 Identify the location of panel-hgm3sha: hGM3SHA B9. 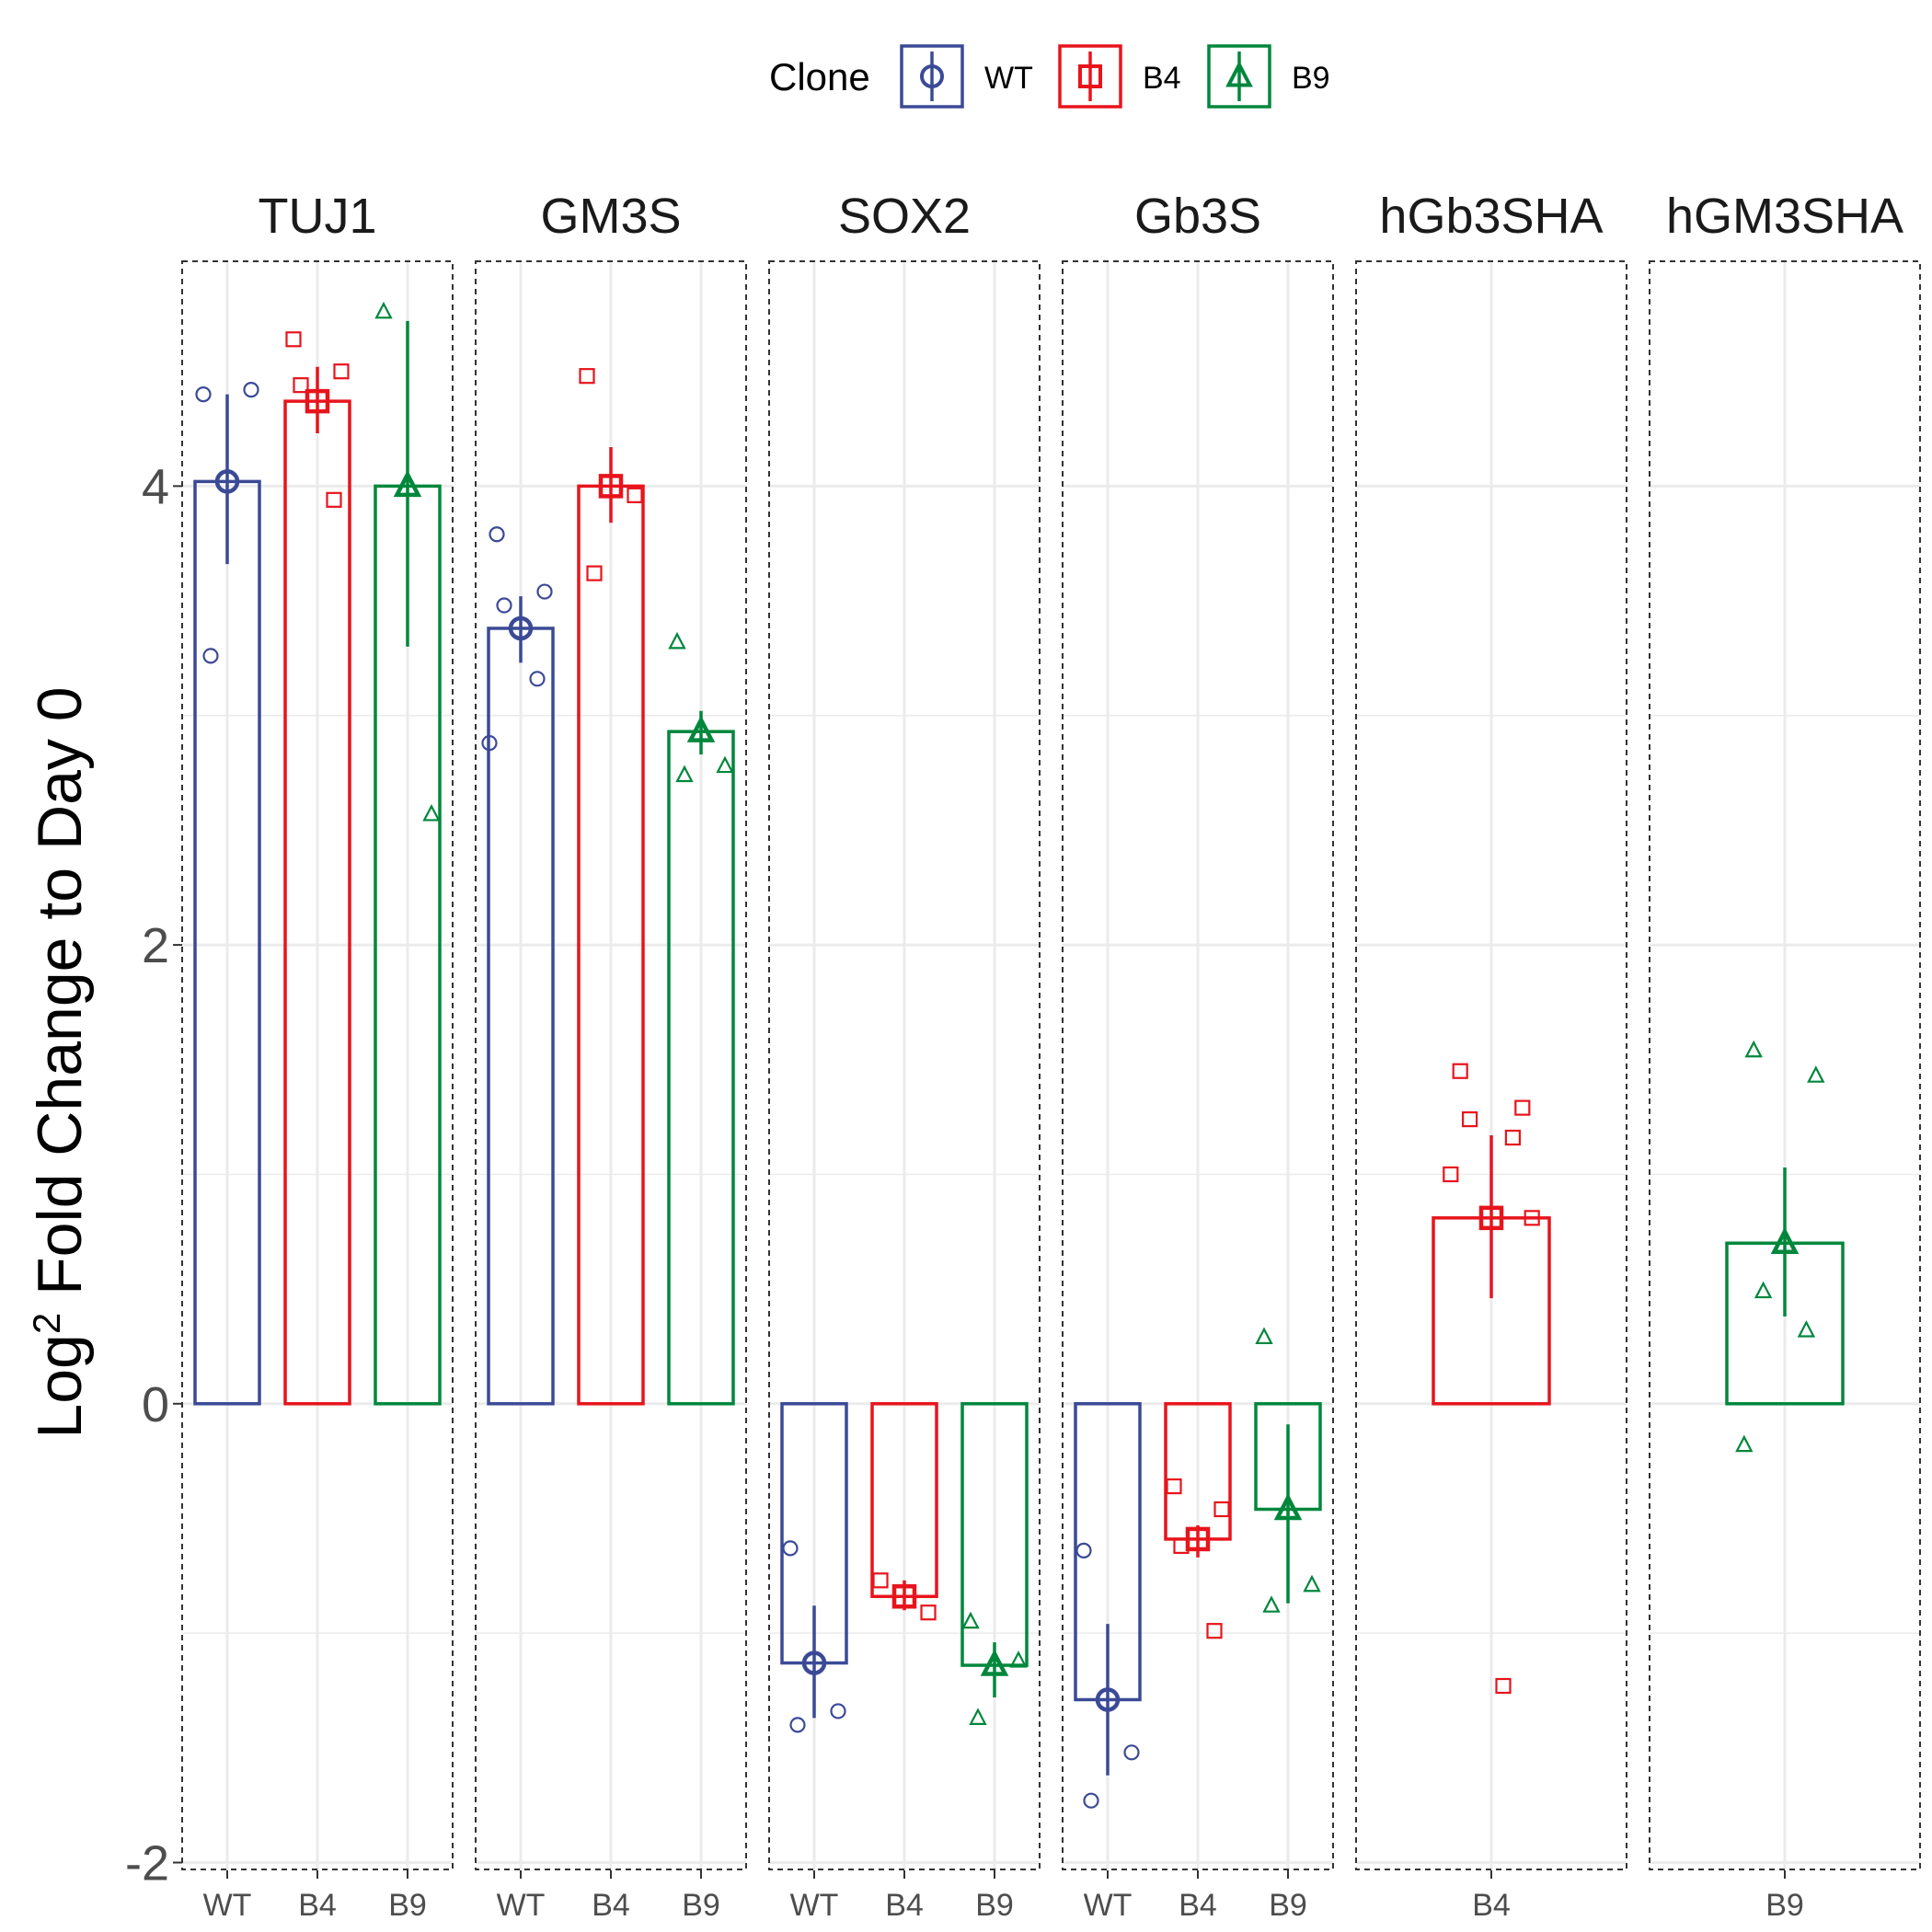
(1785, 1056).